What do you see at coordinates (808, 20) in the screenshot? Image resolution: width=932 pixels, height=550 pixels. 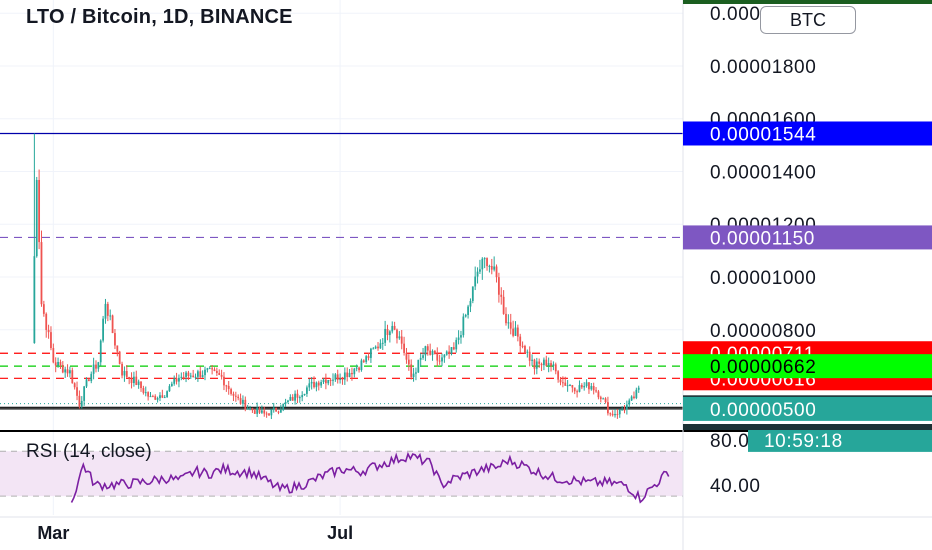 I see `currency-badge: BTC` at bounding box center [808, 20].